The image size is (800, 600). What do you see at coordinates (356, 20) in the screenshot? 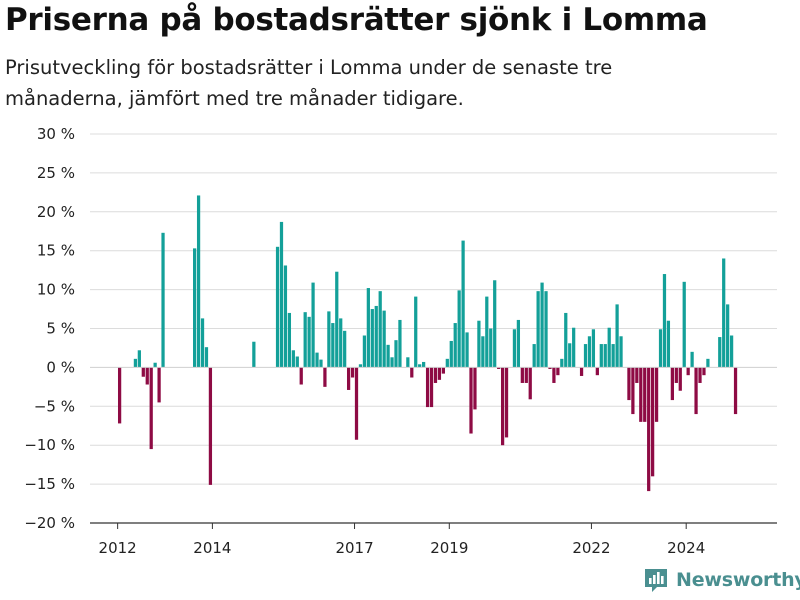
I see `chart-title: Priserna på bostadsrätter sjönk i Lomma` at bounding box center [356, 20].